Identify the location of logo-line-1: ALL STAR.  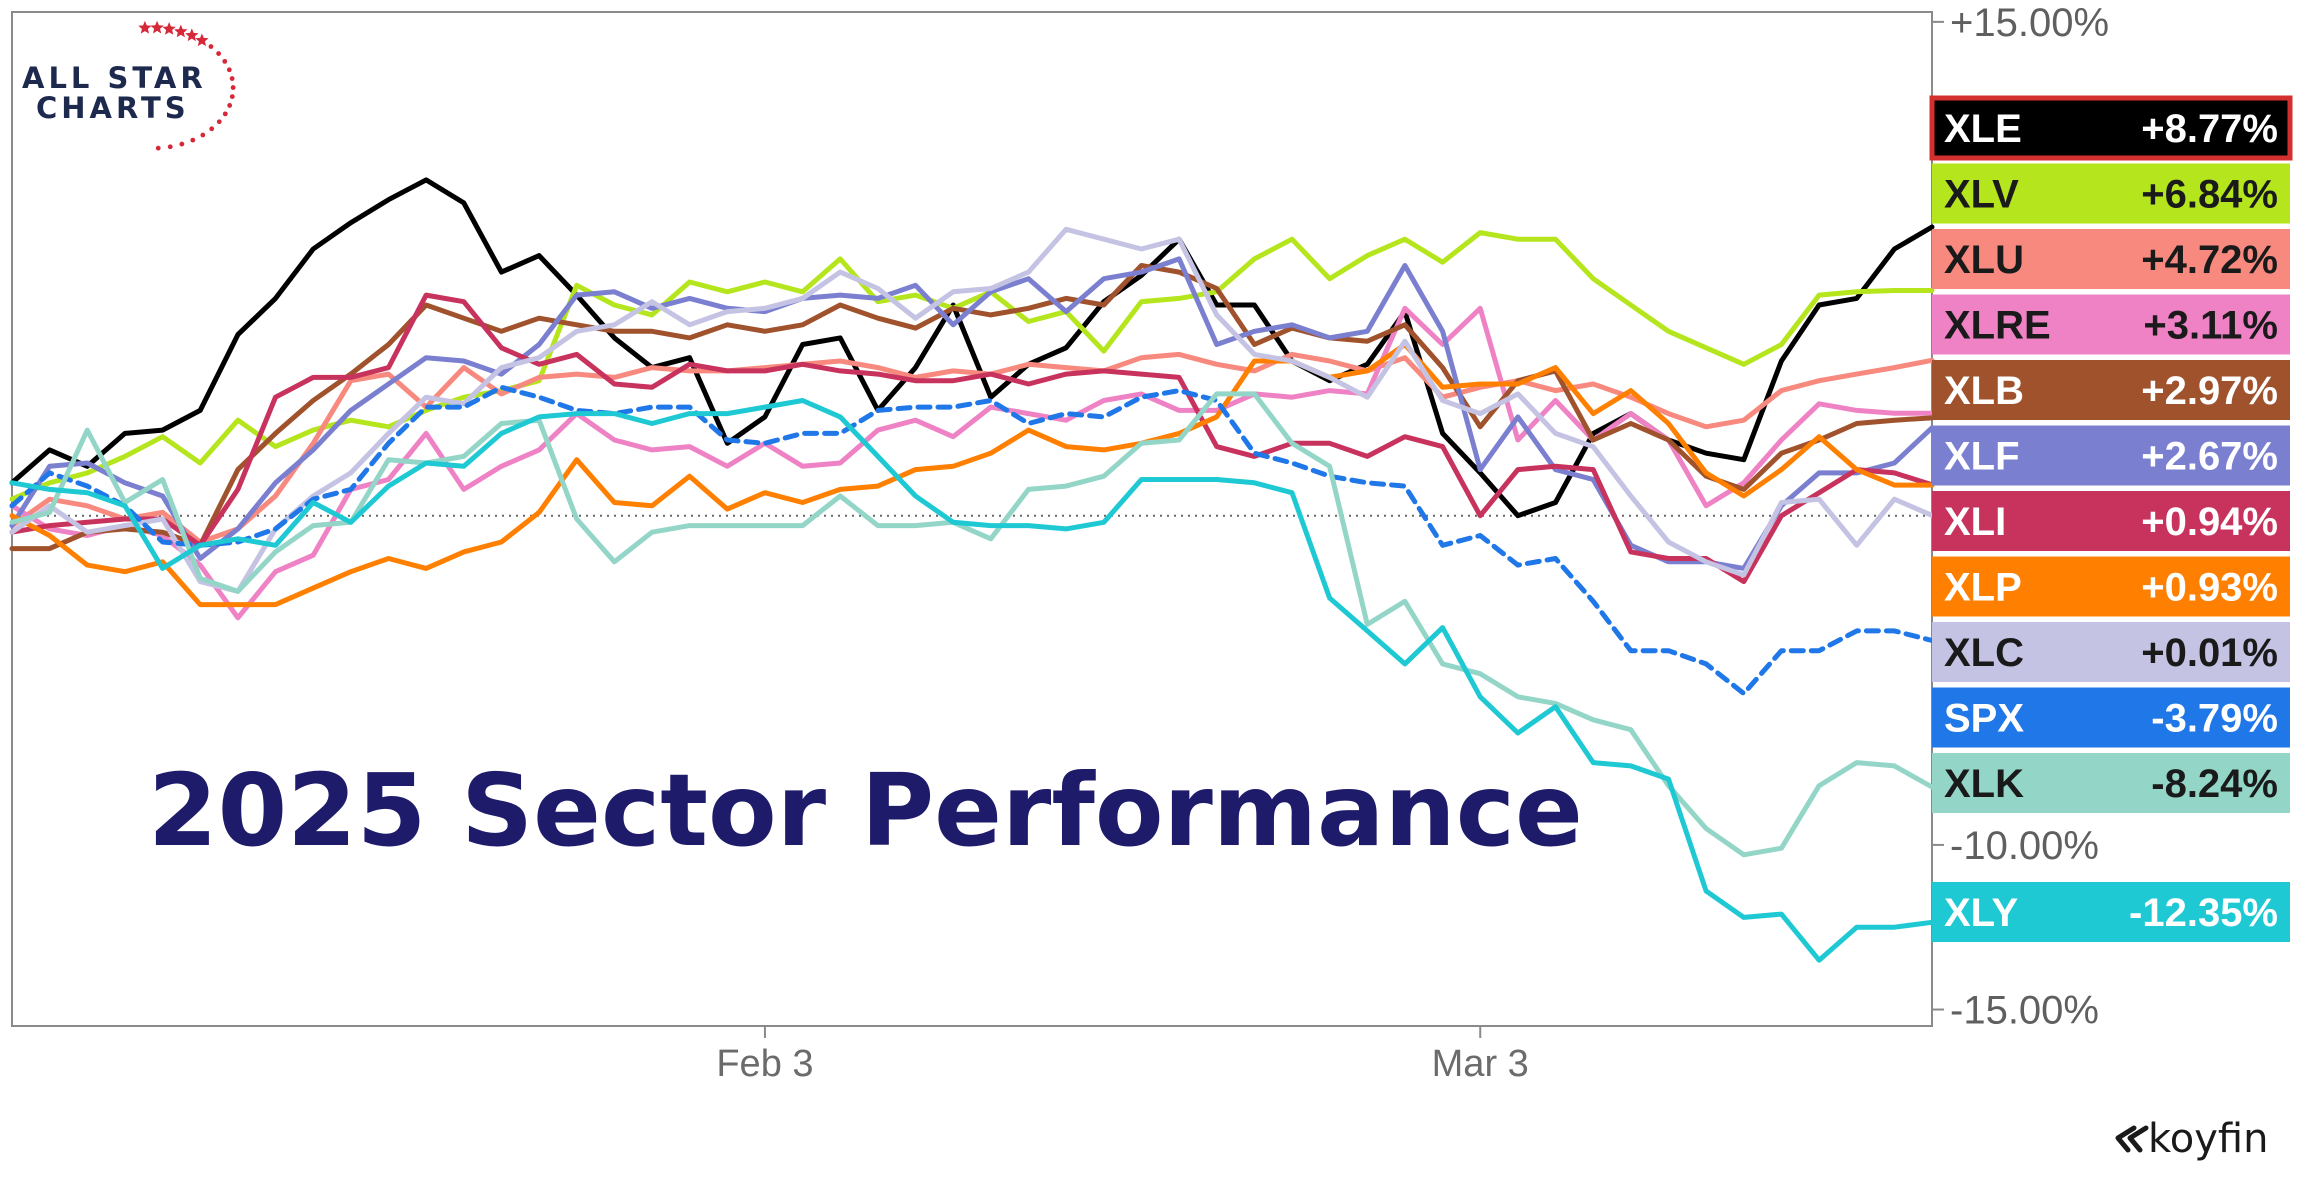
(114, 78).